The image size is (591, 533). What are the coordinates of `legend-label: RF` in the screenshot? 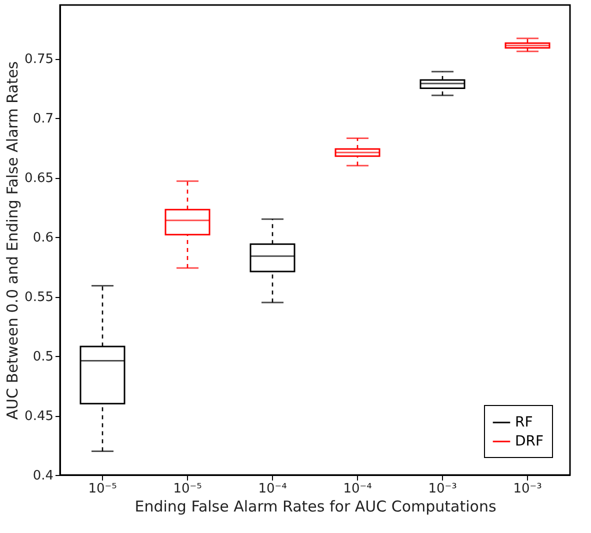 It's located at (524, 422).